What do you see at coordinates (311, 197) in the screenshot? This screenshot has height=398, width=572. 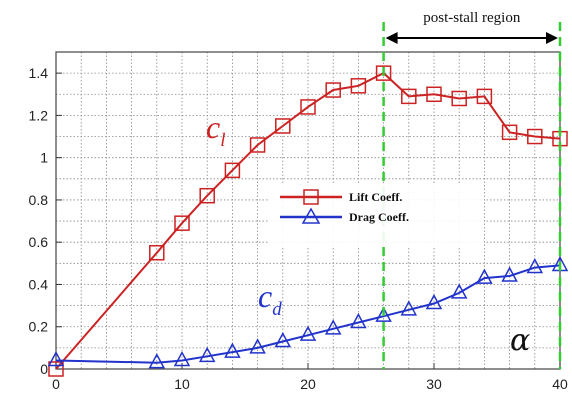 I see `legend-lift-marker` at bounding box center [311, 197].